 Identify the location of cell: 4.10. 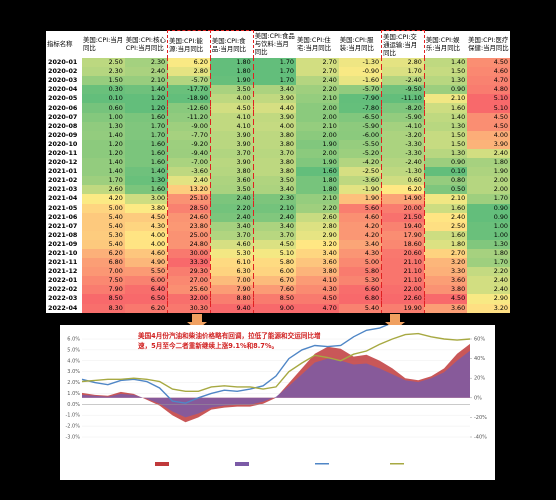
(231, 126).